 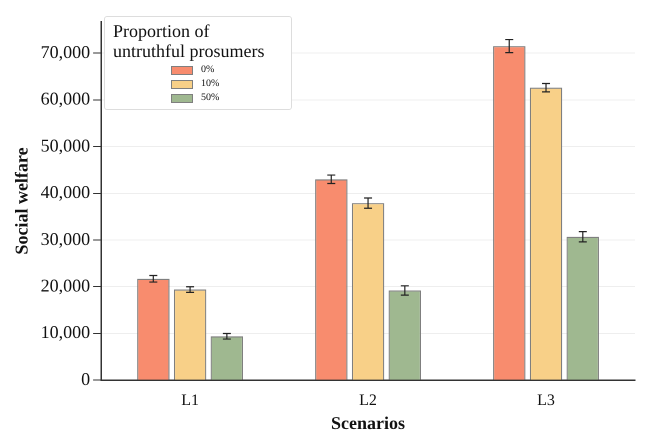 What do you see at coordinates (368, 401) in the screenshot?
I see `x-tick-label: L2` at bounding box center [368, 401].